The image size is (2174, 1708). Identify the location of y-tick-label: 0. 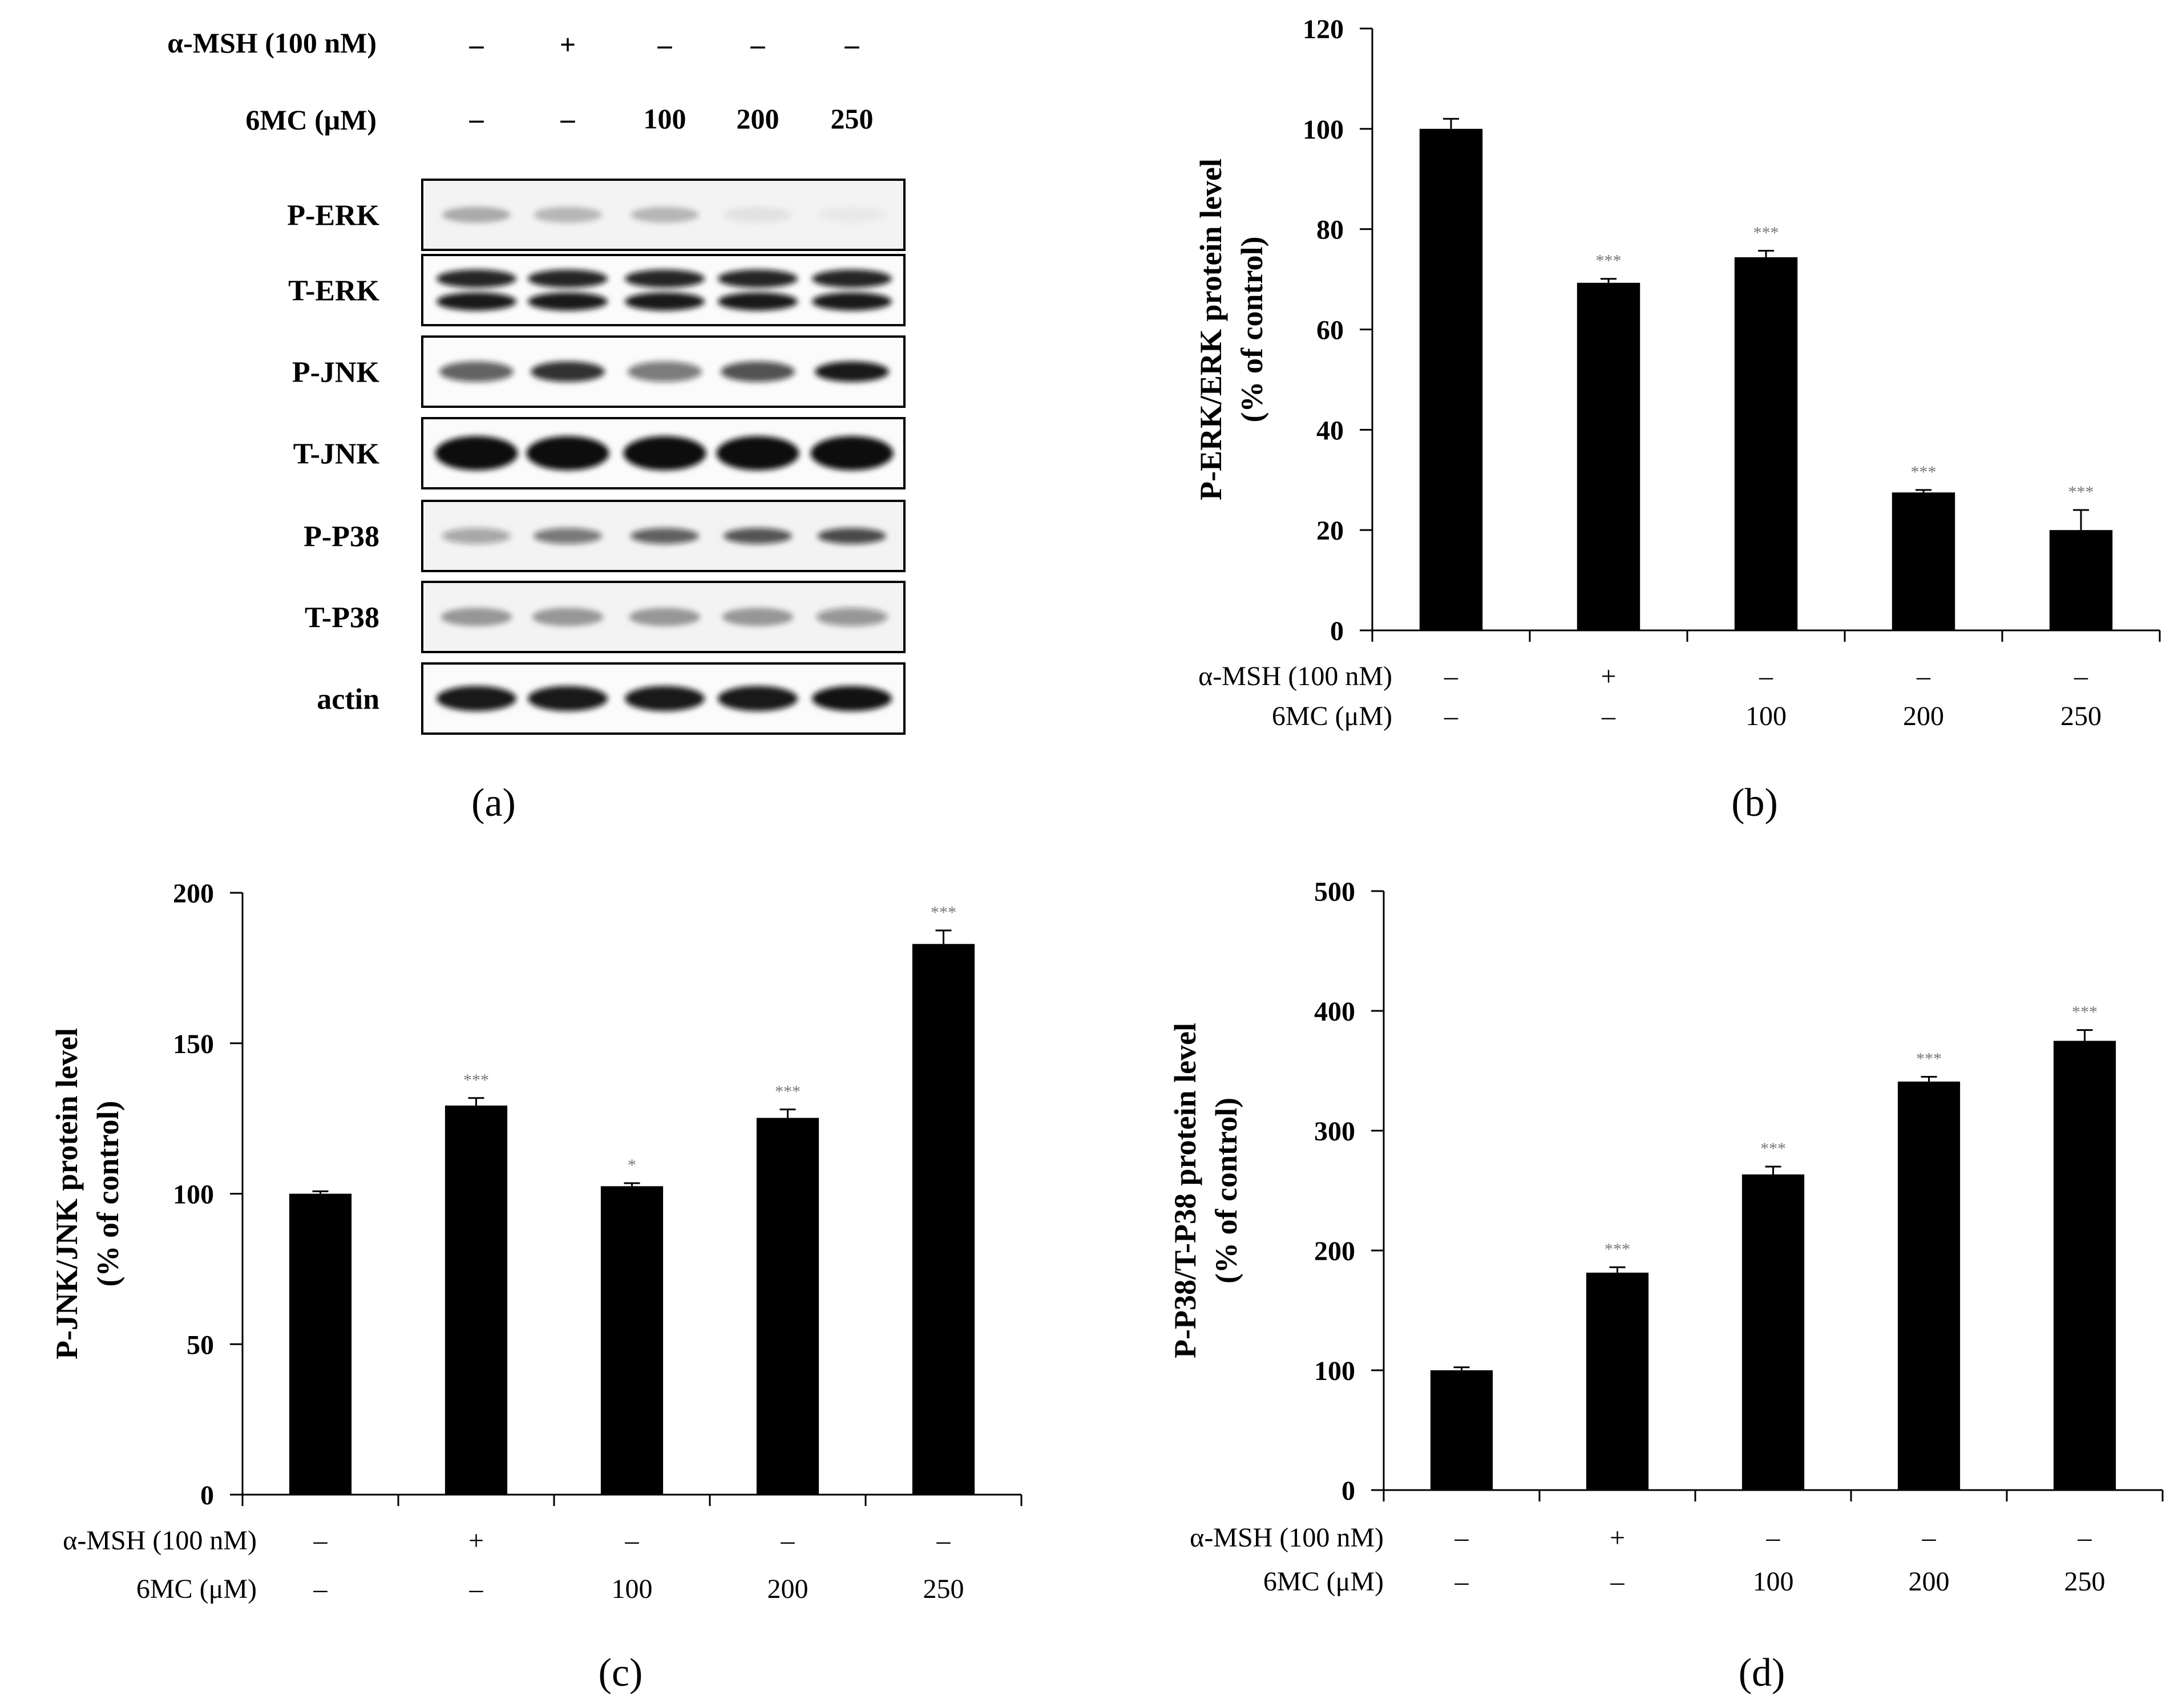
(1337, 631).